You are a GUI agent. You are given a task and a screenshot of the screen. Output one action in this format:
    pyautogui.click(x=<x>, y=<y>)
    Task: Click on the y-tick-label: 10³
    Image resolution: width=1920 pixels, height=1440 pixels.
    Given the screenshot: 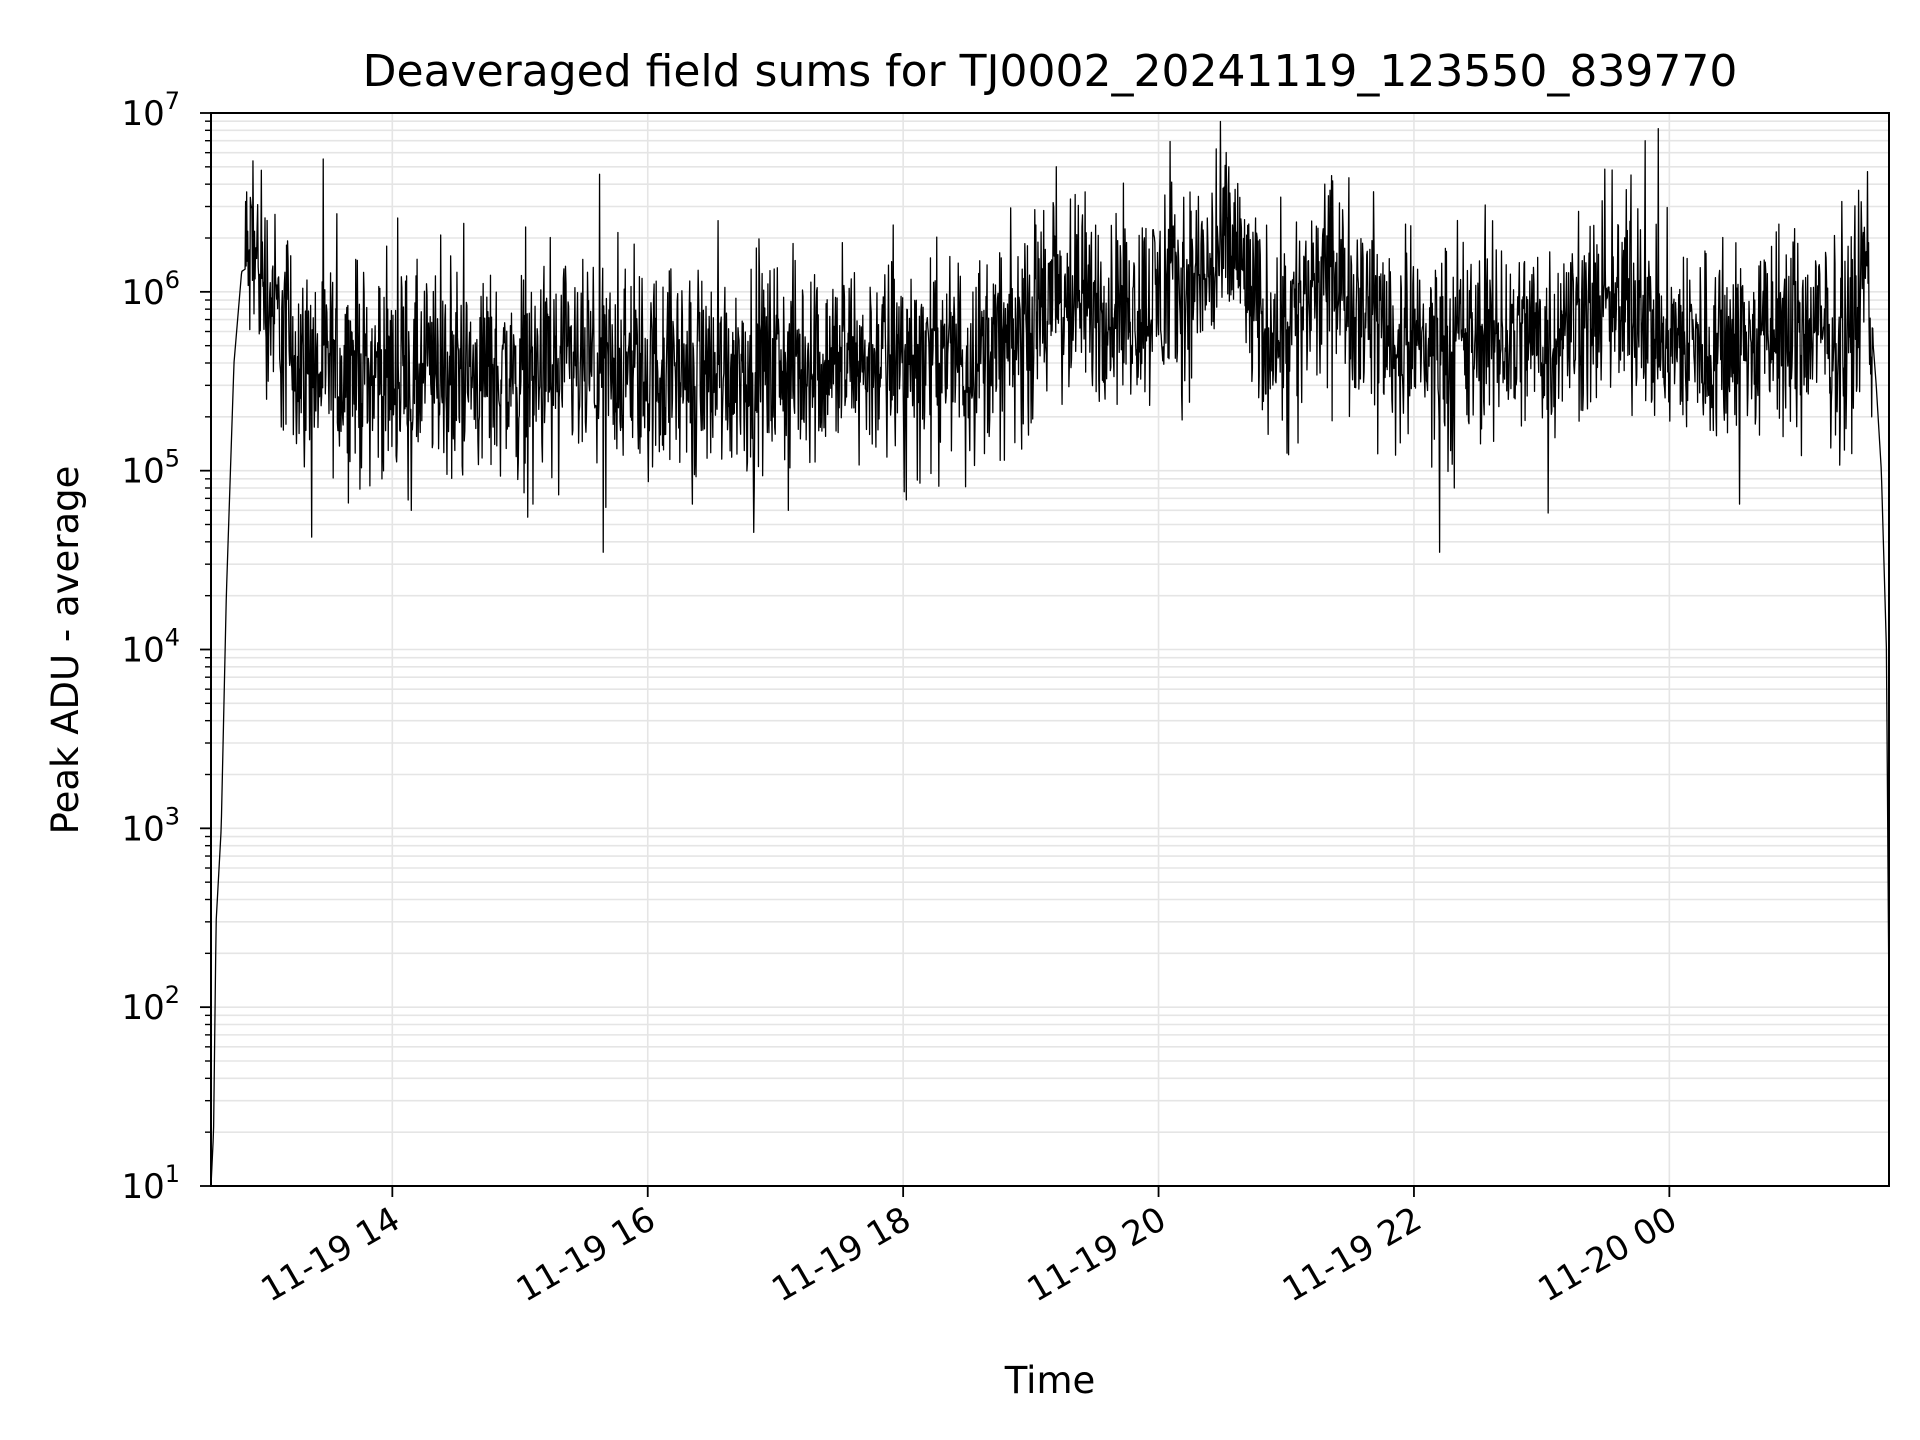 What is the action you would take?
    pyautogui.click(x=150, y=825)
    